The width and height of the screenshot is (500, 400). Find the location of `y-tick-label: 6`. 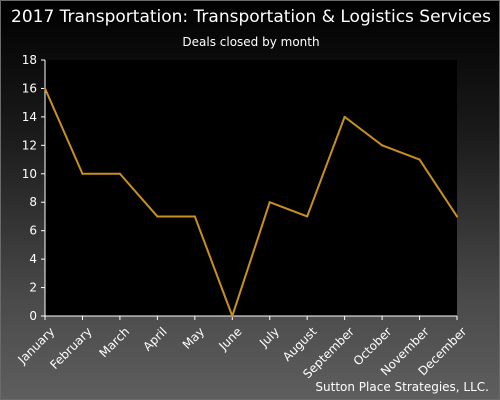

y-tick-label: 6 is located at coordinates (33, 231).